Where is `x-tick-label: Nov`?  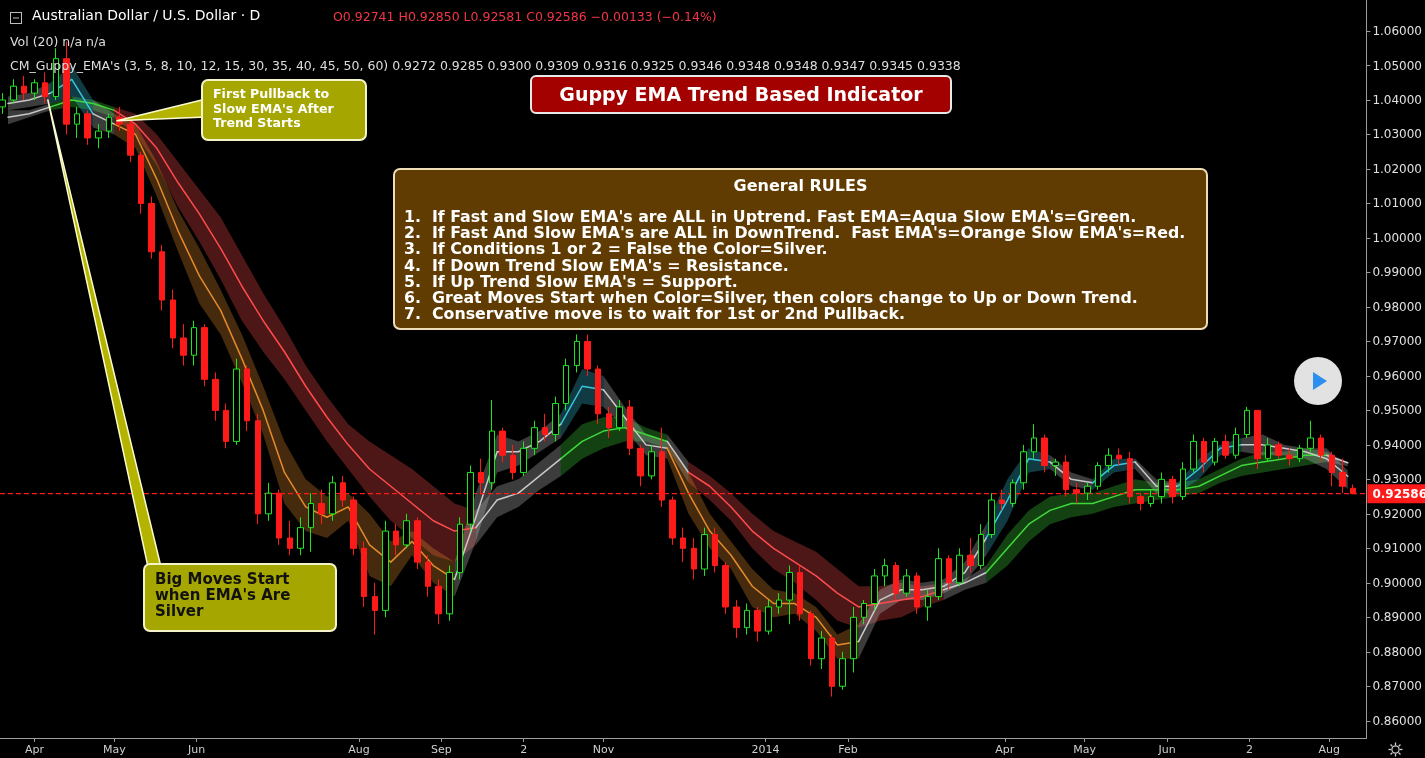
x-tick-label: Nov is located at coordinates (603, 749).